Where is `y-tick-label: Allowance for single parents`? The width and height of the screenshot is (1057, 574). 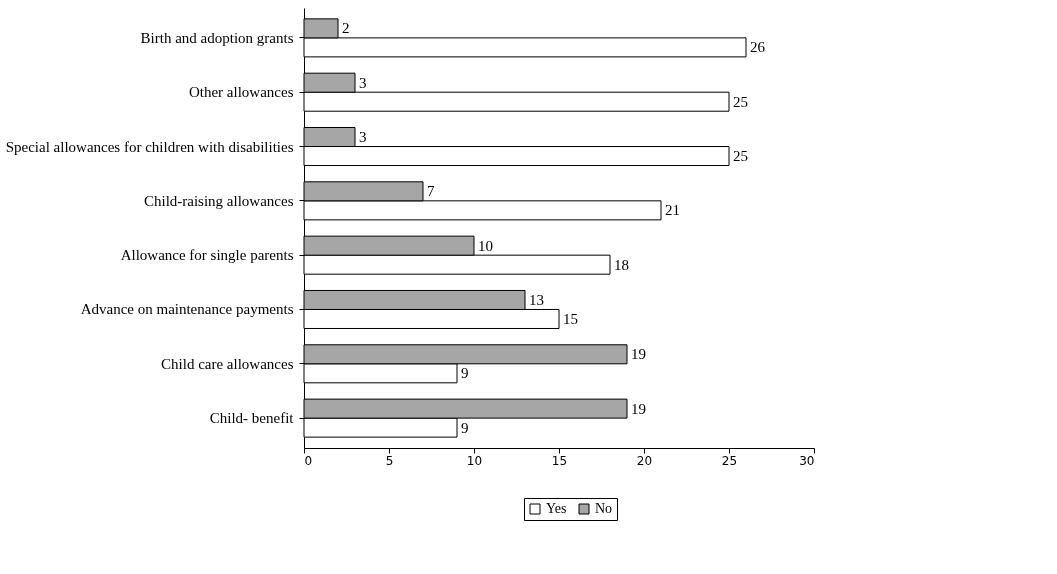 y-tick-label: Allowance for single parents is located at coordinates (207, 255).